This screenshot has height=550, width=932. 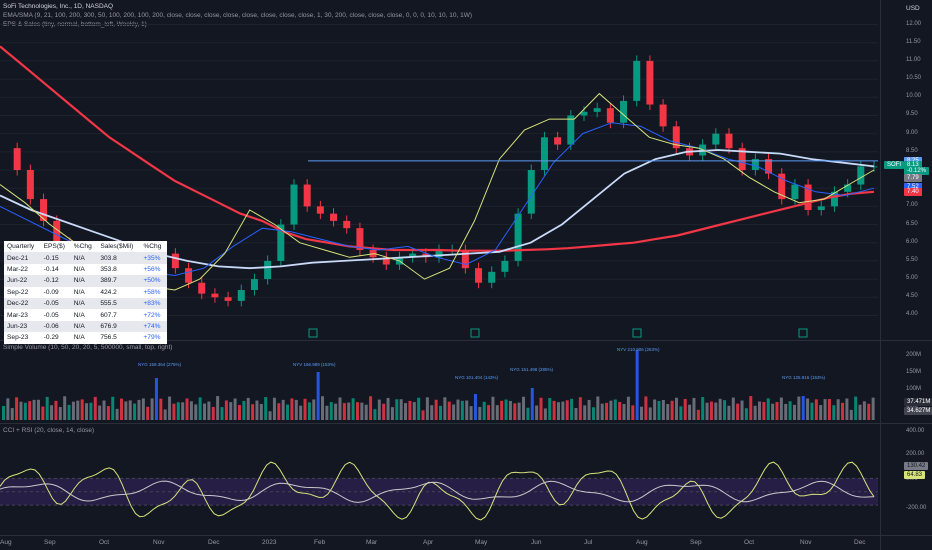 I want to click on oscillator-pane-title: CCI + RSI (20, close, 14, close), so click(x=49, y=430).